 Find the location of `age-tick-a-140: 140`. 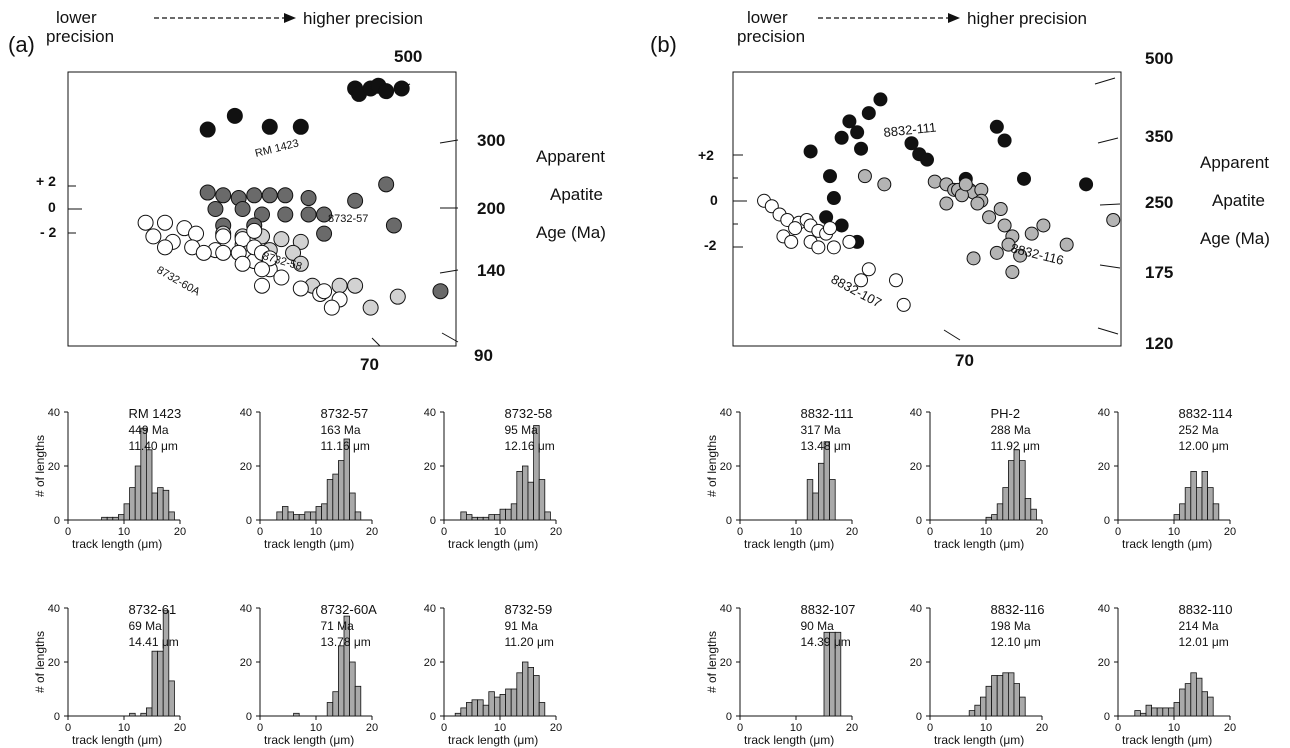

age-tick-a-140: 140 is located at coordinates (491, 270).